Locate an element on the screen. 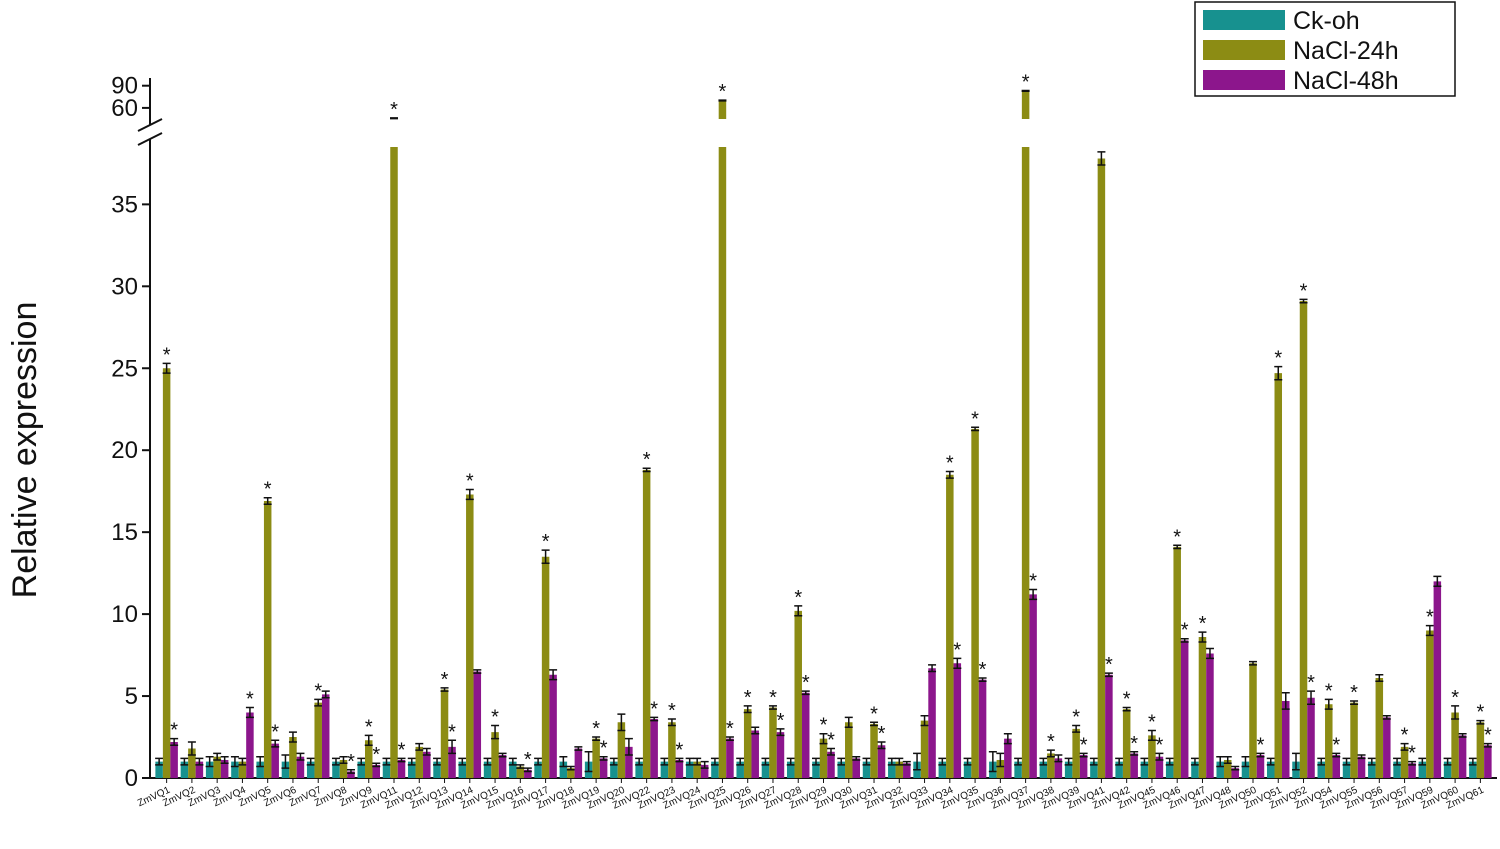  legend-swatch is located at coordinates (1244, 80).